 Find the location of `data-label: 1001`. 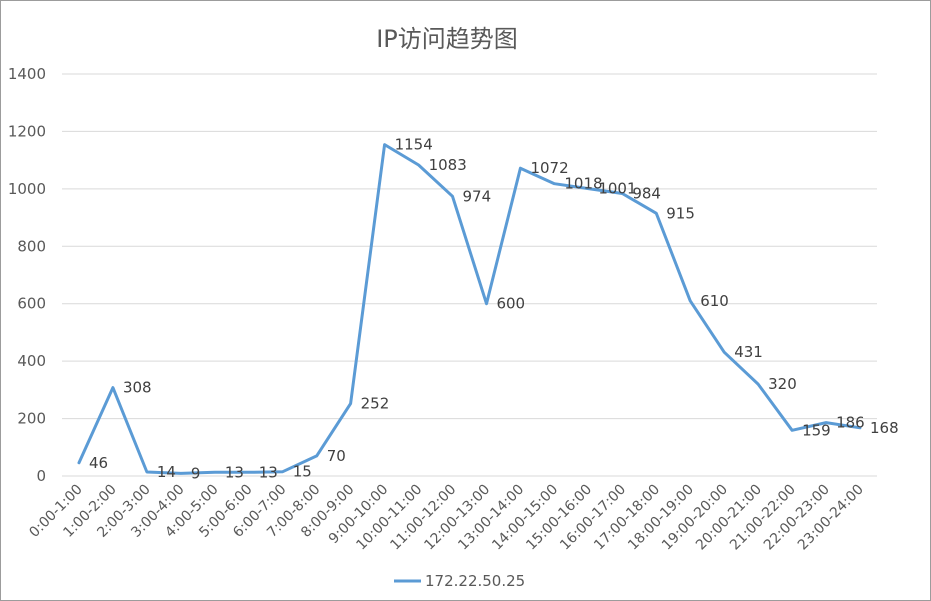

data-label: 1001 is located at coordinates (617, 189).